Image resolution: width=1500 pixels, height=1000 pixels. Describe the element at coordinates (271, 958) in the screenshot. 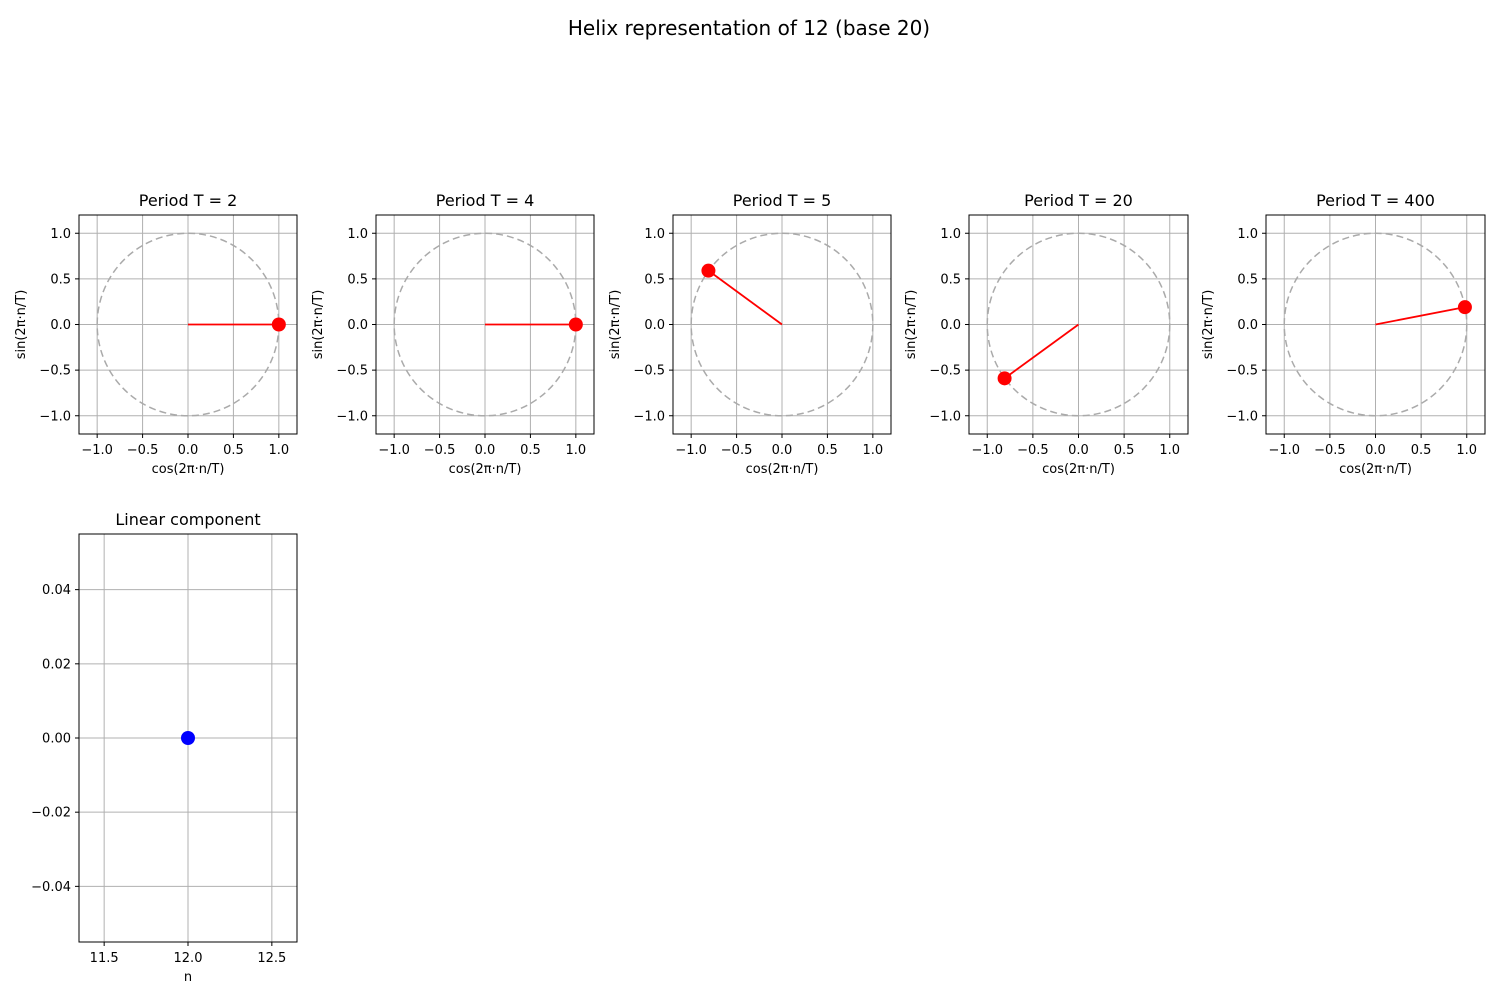

I see `x-tick-label: 12.5` at that location.